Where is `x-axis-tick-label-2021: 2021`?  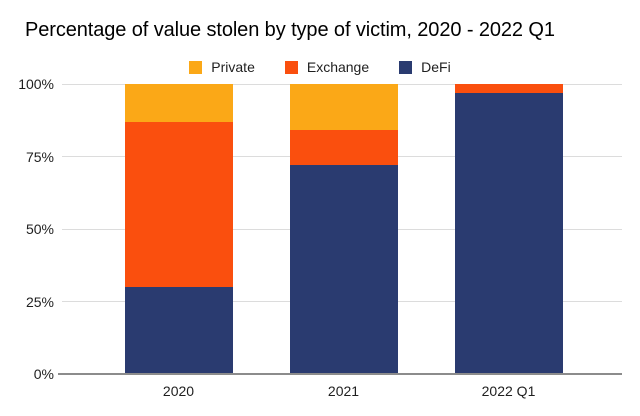
x-axis-tick-label-2021: 2021 is located at coordinates (343, 391).